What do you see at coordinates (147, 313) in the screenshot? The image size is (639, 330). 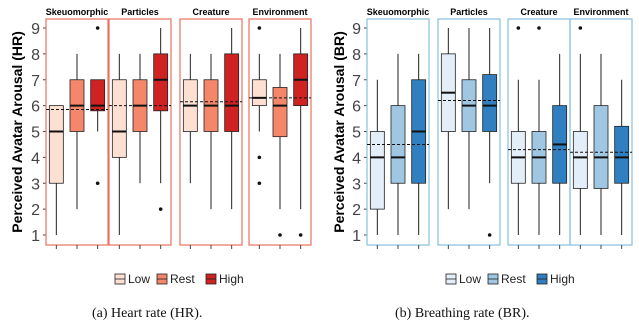 I see `caption-hr: (a) Heart rate (HR).` at bounding box center [147, 313].